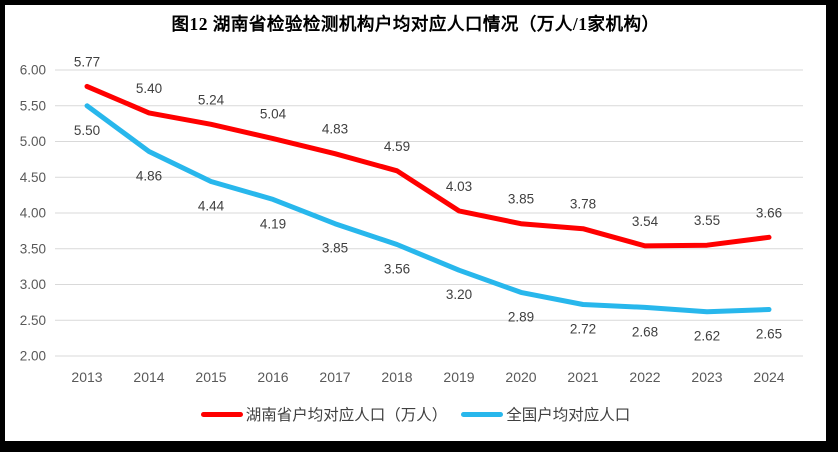  I want to click on x-tick-label: 2019, so click(458, 377).